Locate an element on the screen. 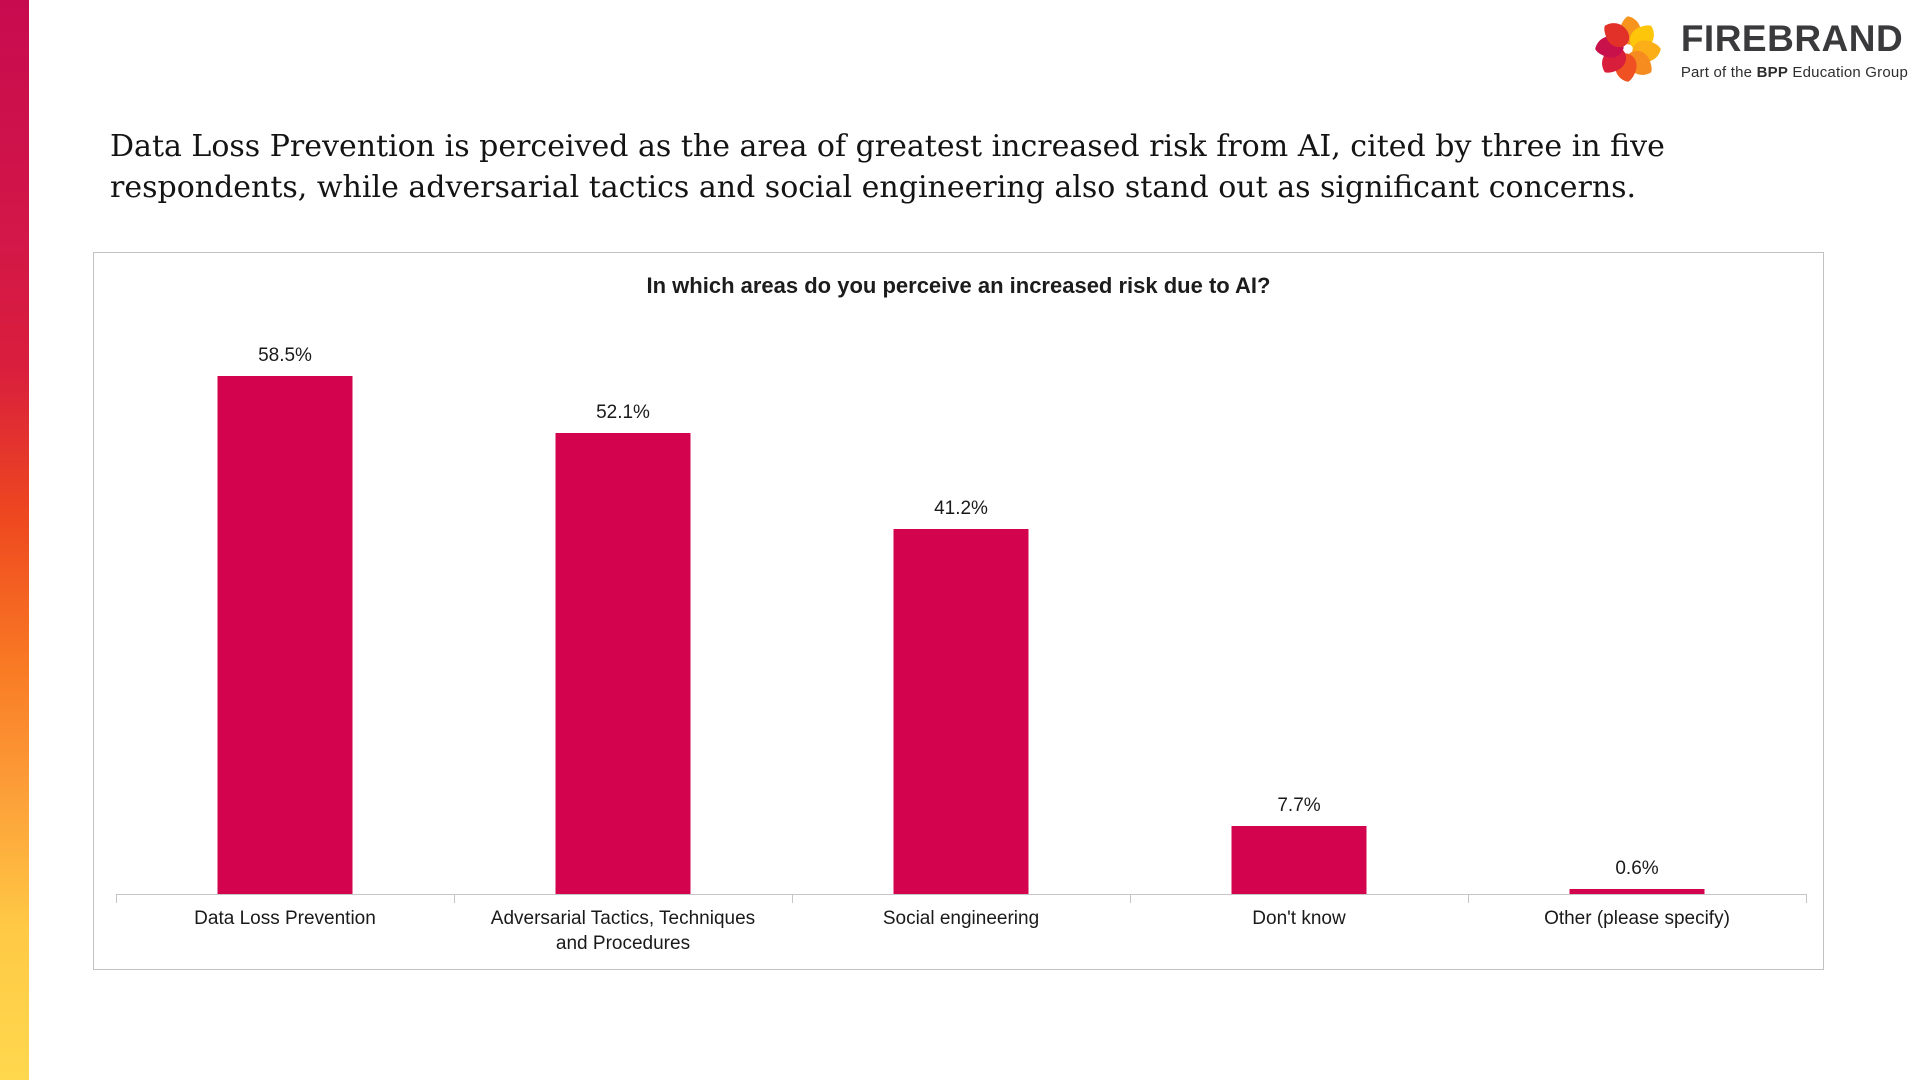 The height and width of the screenshot is (1080, 1920). chart-column: 58.5% Data Loss Prevention is located at coordinates (285, 611).